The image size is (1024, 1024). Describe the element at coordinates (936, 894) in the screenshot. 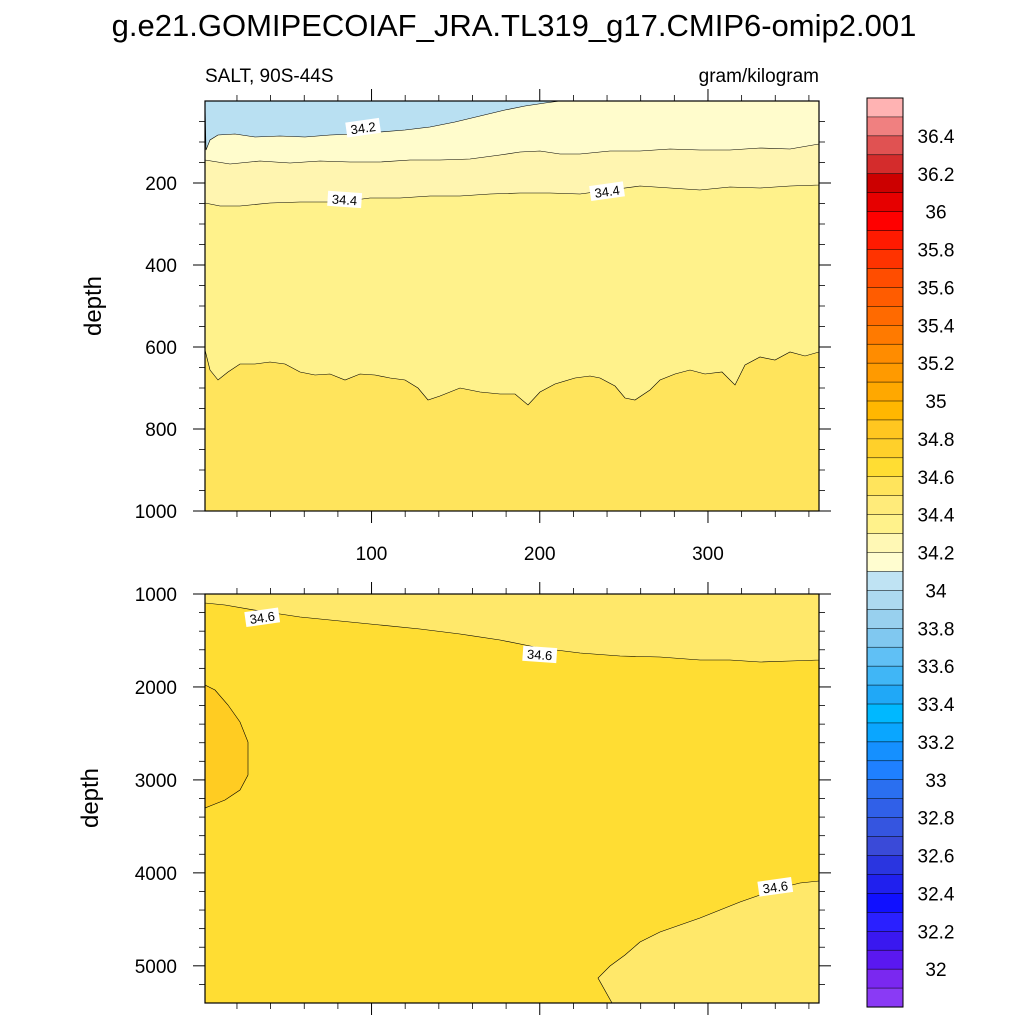

I see `colorbar-label: 32.4` at that location.